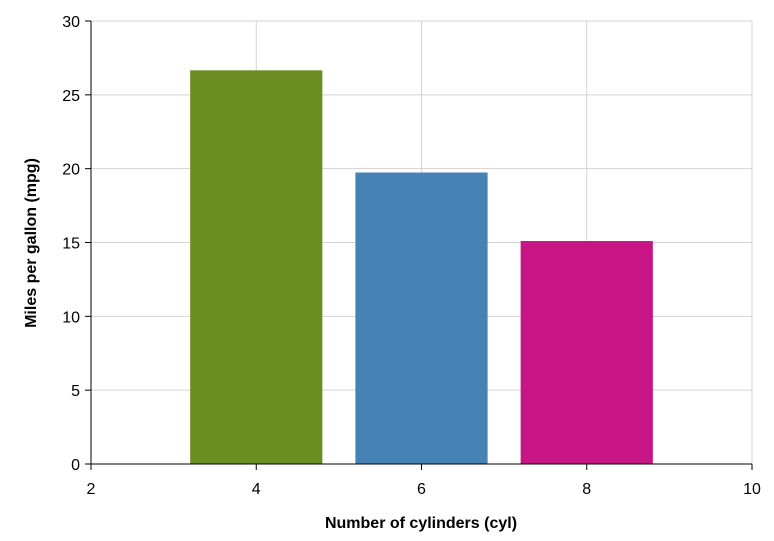  Describe the element at coordinates (71, 317) in the screenshot. I see `y-tick-label: 10` at that location.